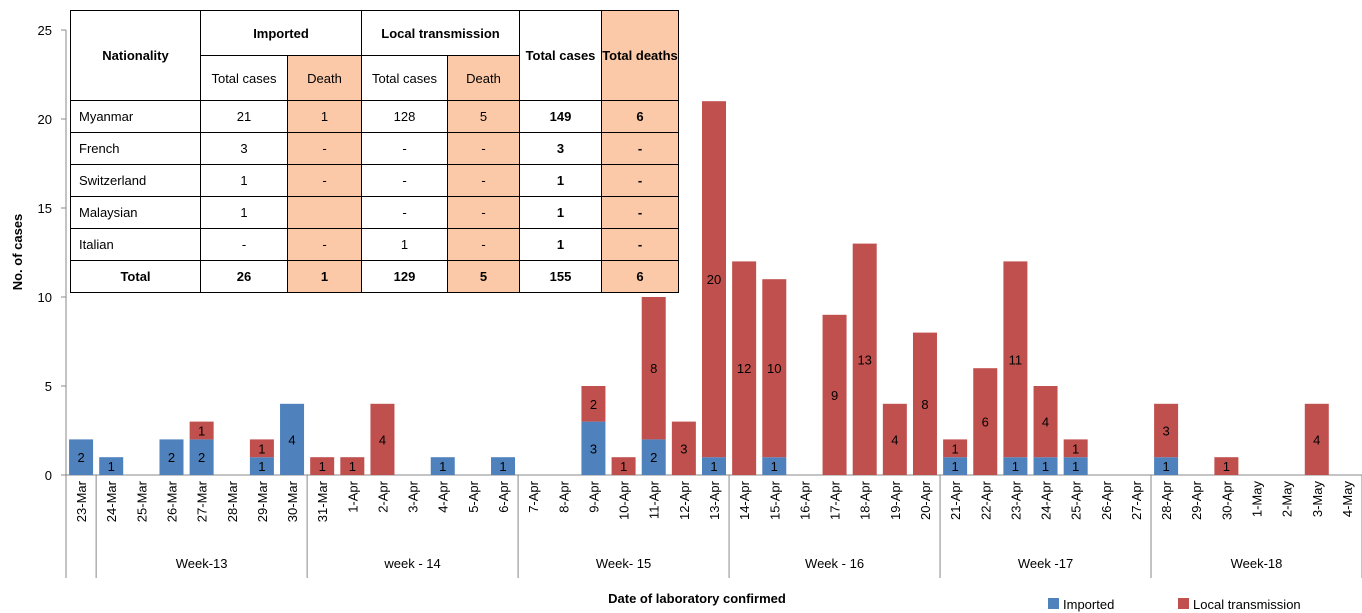 This screenshot has height=613, width=1362. I want to click on x-tick-label: 1-May, so click(1257, 499).